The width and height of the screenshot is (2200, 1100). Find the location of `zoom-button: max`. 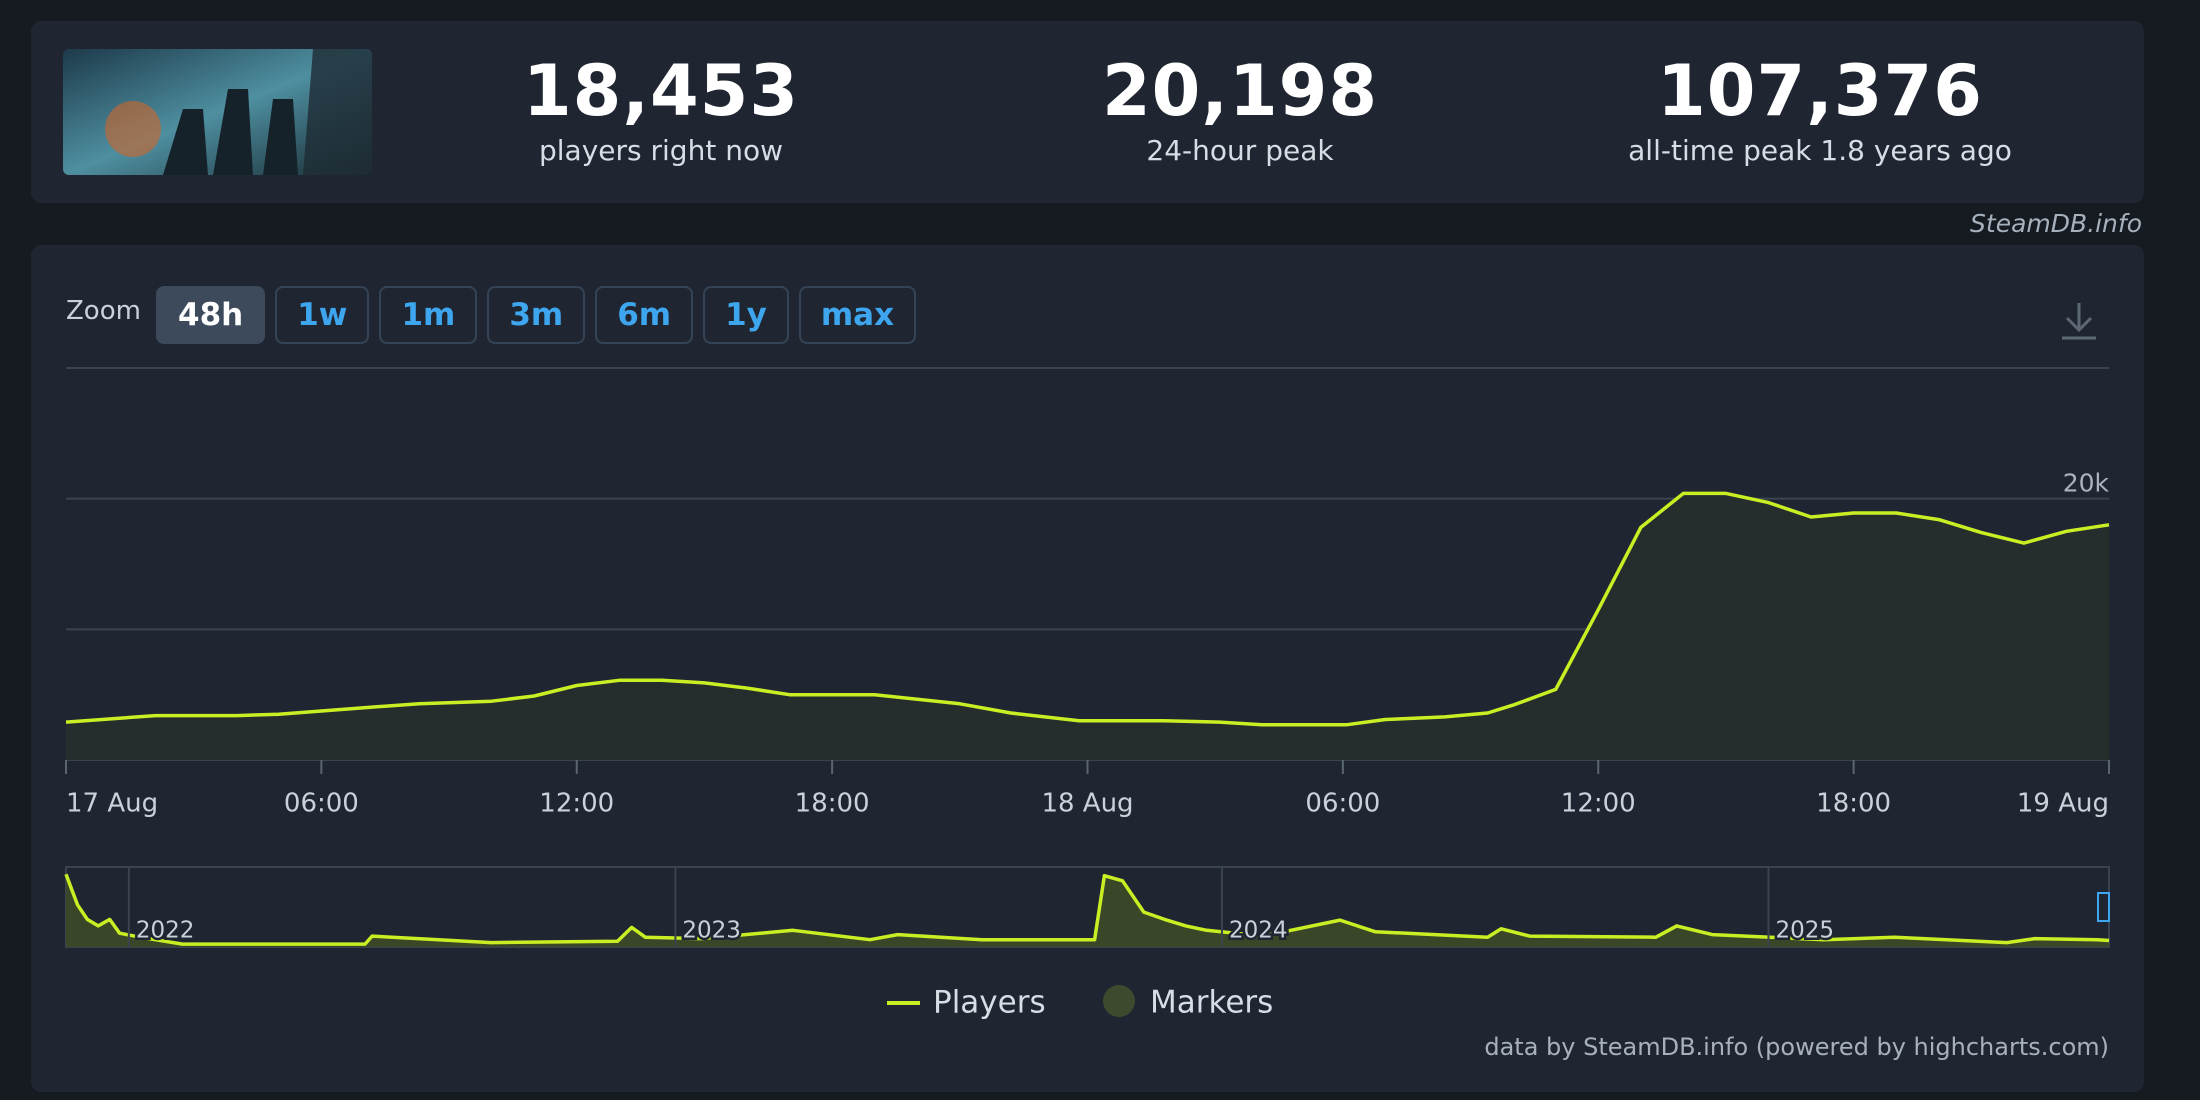

zoom-button: max is located at coordinates (857, 315).